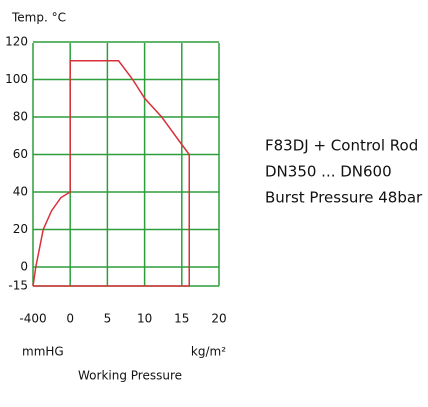  Describe the element at coordinates (218, 319) in the screenshot. I see `x-tick-label: 20` at that location.